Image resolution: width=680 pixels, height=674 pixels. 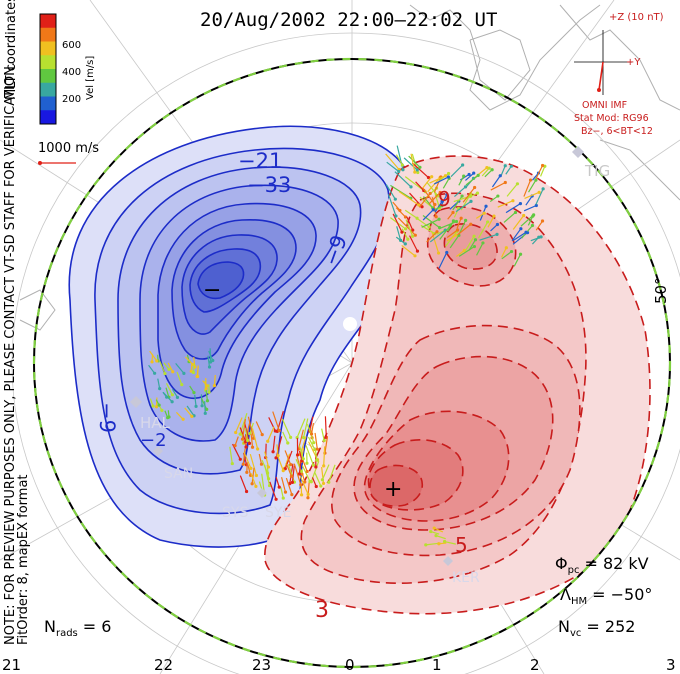 I want to click on station-marker-san, so click(x=158, y=451).